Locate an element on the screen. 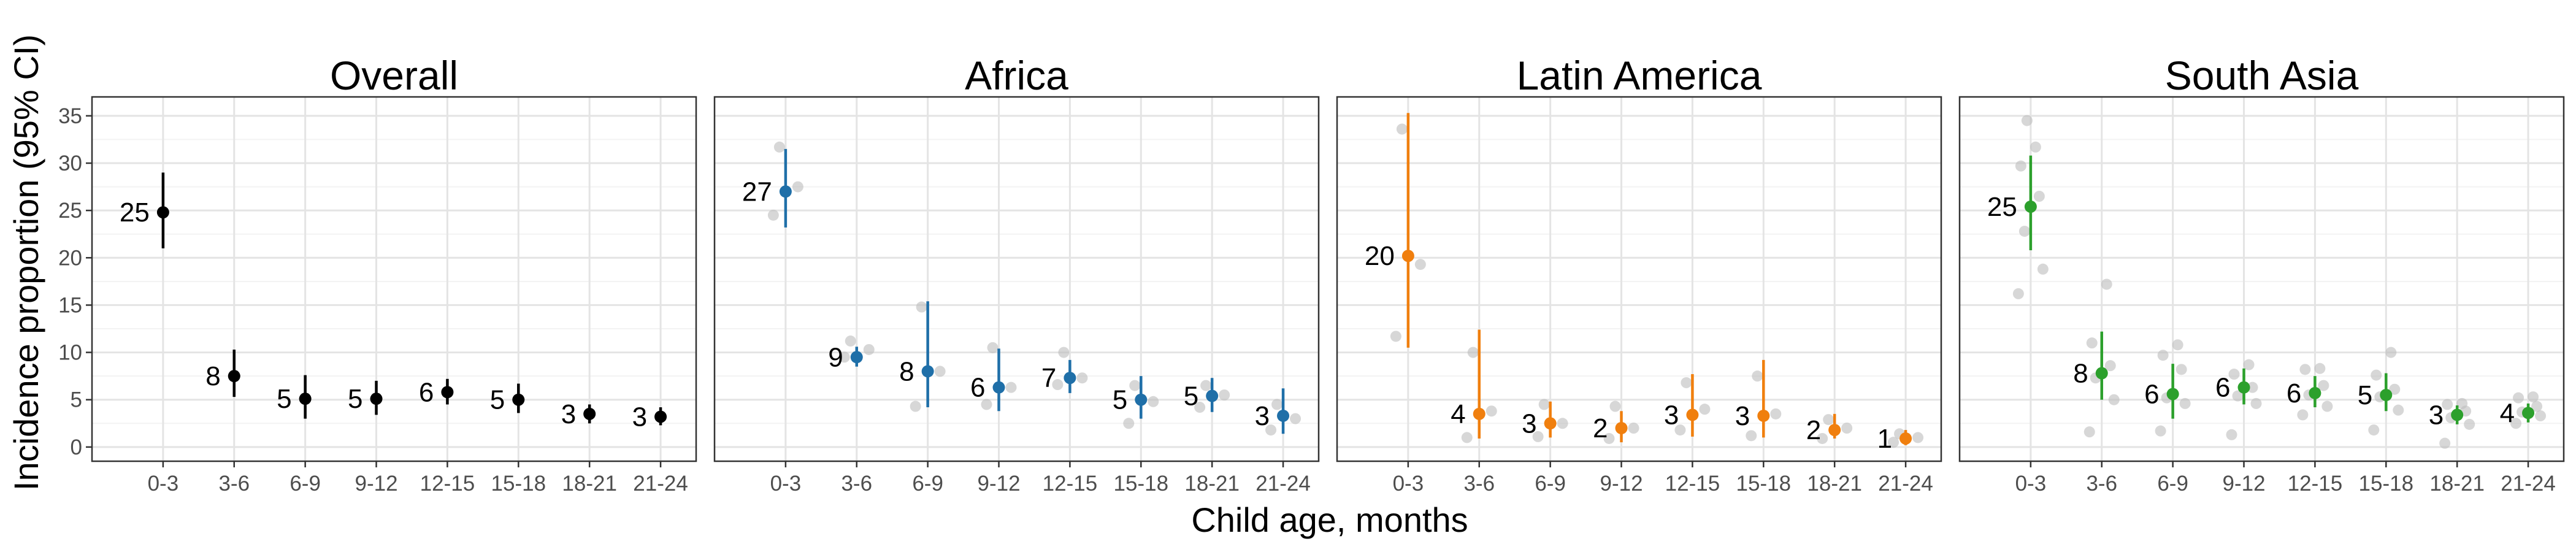 The height and width of the screenshot is (552, 2576). y-tick-label: 0 is located at coordinates (76, 447).